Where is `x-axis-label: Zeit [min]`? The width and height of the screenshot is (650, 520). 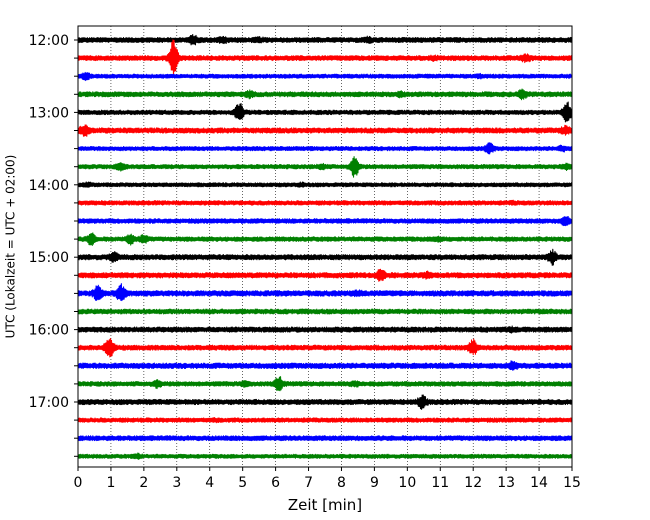 x-axis-label: Zeit [min] is located at coordinates (325, 505).